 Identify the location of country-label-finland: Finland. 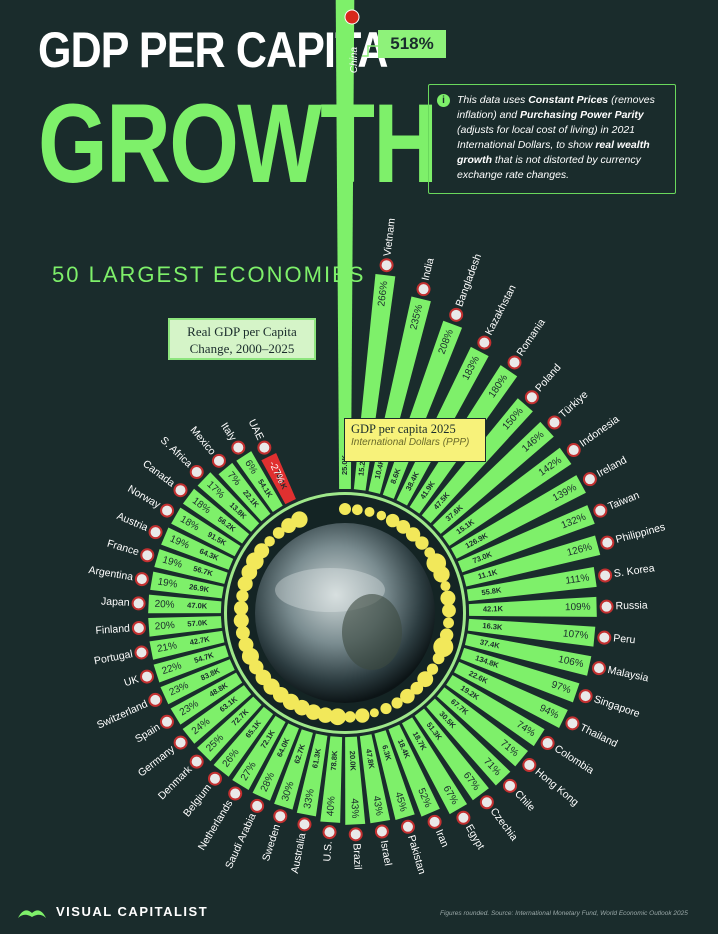
(112, 629).